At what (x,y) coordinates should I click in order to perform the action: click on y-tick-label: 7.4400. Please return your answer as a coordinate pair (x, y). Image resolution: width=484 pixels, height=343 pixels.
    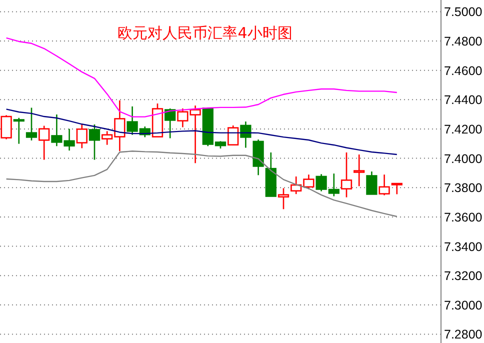
    Looking at the image, I should click on (463, 100).